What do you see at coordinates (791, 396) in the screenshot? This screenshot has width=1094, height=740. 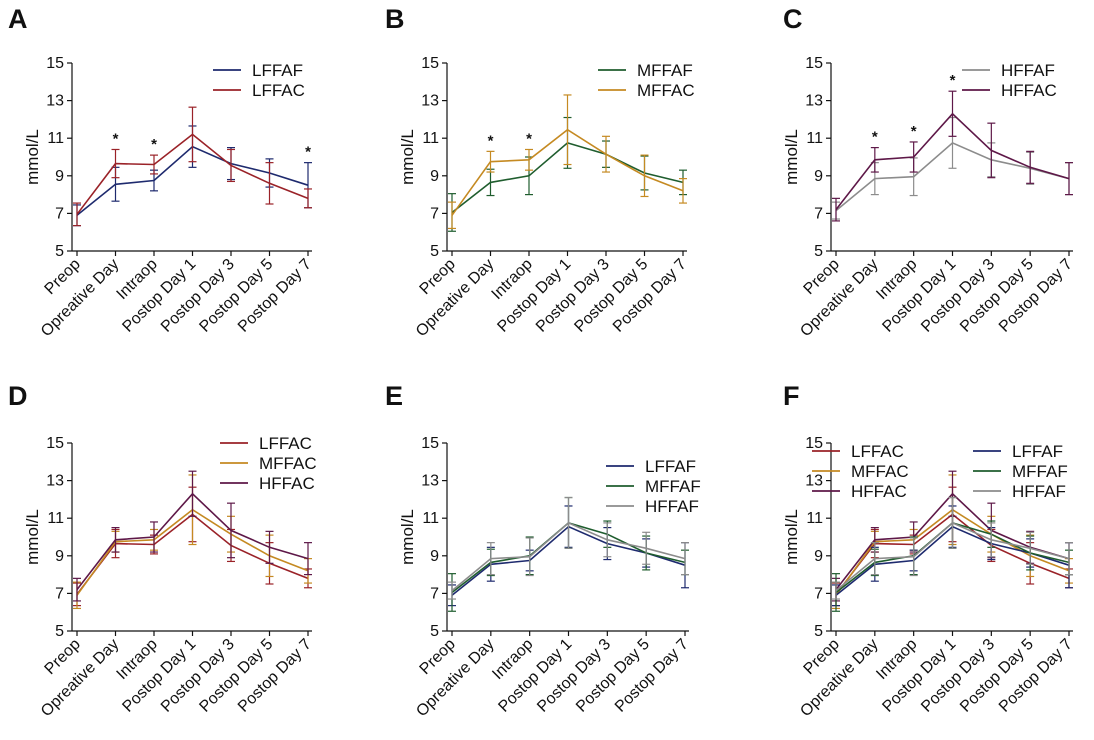 I see `panel-letter: F` at bounding box center [791, 396].